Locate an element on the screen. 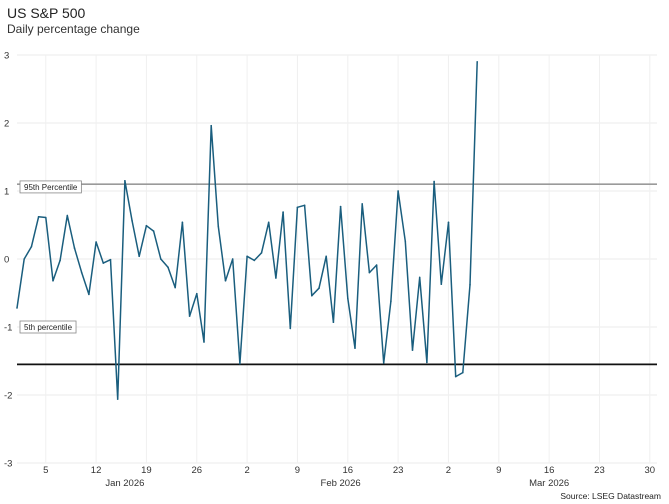 The image size is (669, 504). x-tick-label: 26 is located at coordinates (196, 470).